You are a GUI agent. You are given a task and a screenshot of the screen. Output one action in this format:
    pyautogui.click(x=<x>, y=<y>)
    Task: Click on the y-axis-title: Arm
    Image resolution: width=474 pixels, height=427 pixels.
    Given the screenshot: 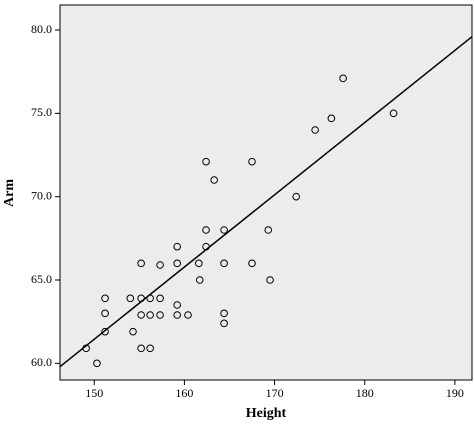 What is the action you would take?
    pyautogui.click(x=9, y=193)
    